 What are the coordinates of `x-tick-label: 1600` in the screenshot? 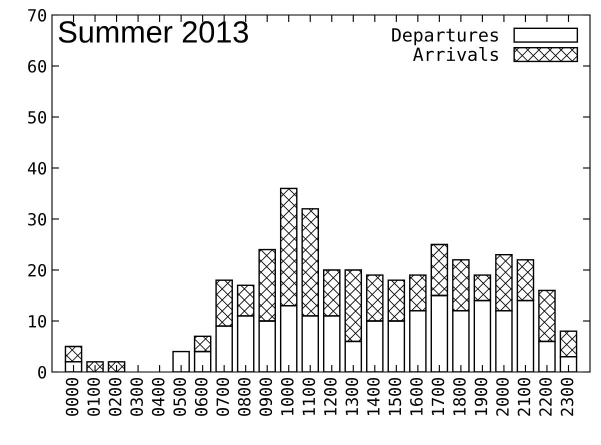 It's located at (416, 396).